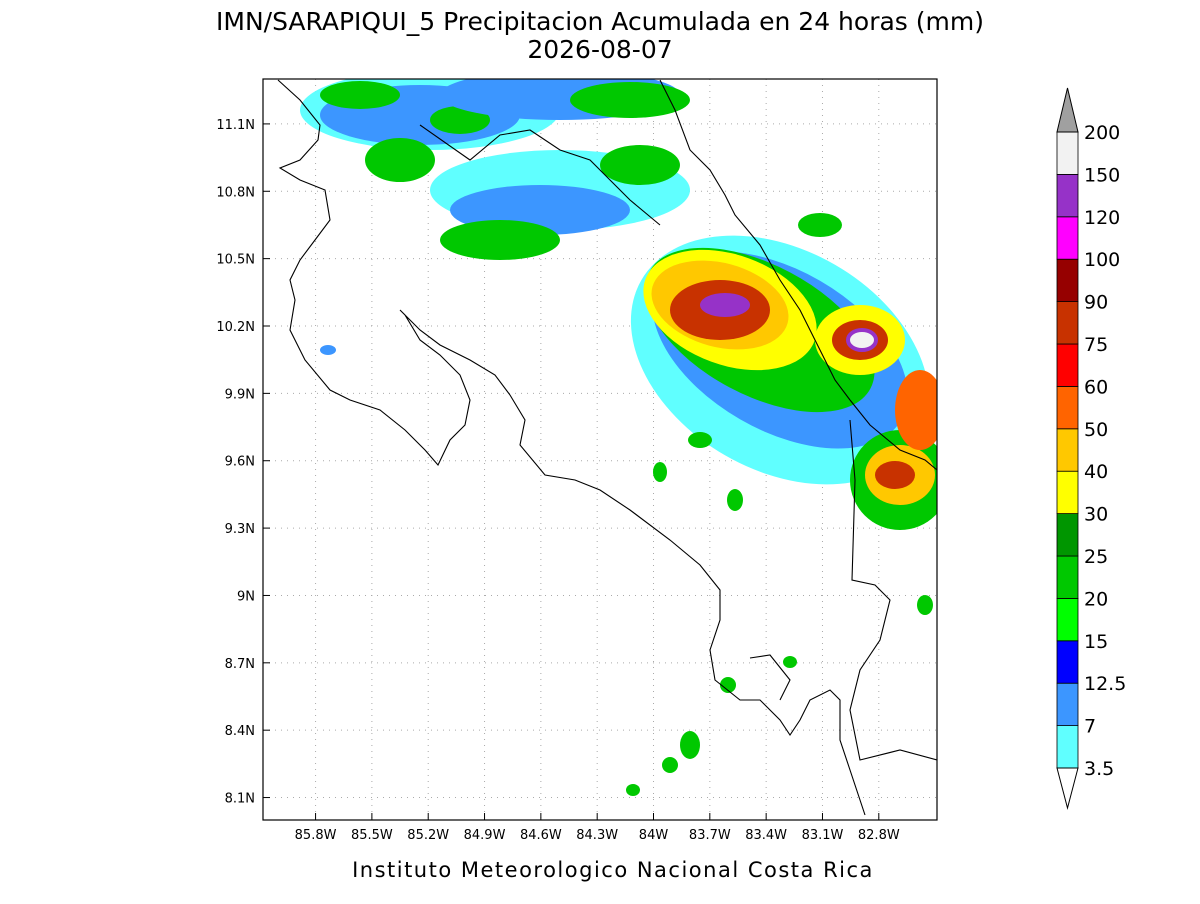 The image size is (1200, 904). What do you see at coordinates (428, 835) in the screenshot?
I see `x-tick-label: 85.2W` at bounding box center [428, 835].